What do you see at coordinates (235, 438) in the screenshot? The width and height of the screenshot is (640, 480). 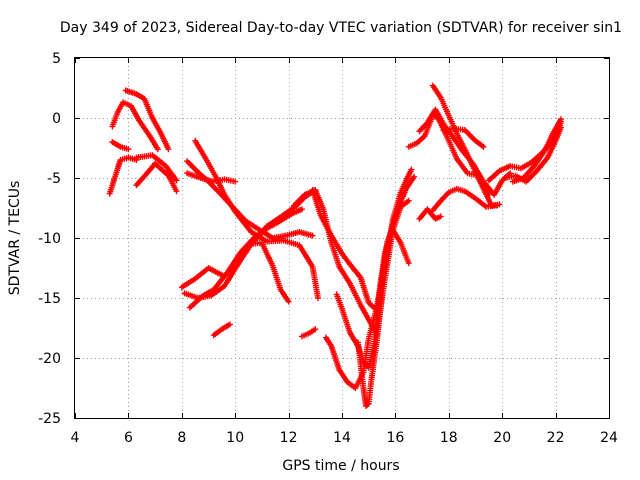 I see `x-tick-label: 10` at bounding box center [235, 438].